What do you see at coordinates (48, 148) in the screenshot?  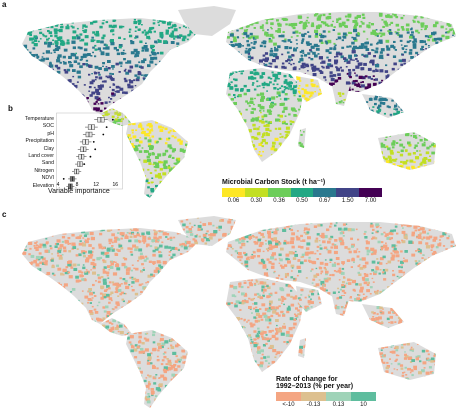 I see `variable-name: Clay` at bounding box center [48, 148].